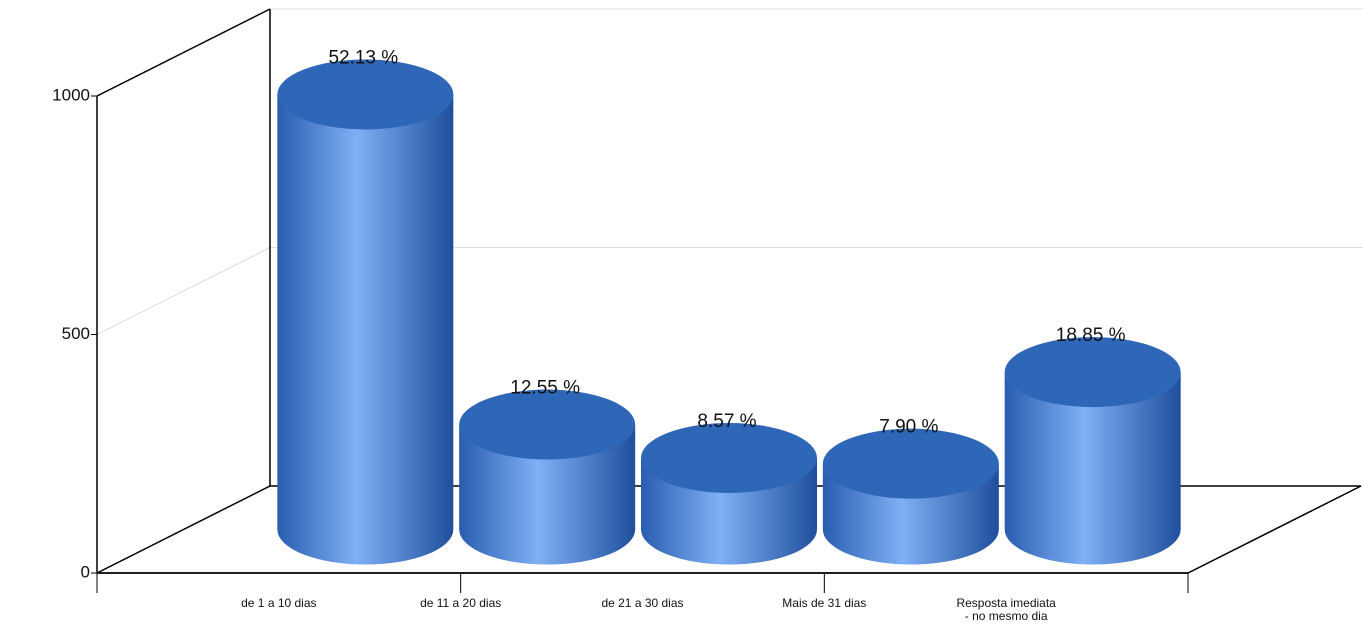 The height and width of the screenshot is (636, 1363). I want to click on y-tick-label: 0, so click(85, 571).